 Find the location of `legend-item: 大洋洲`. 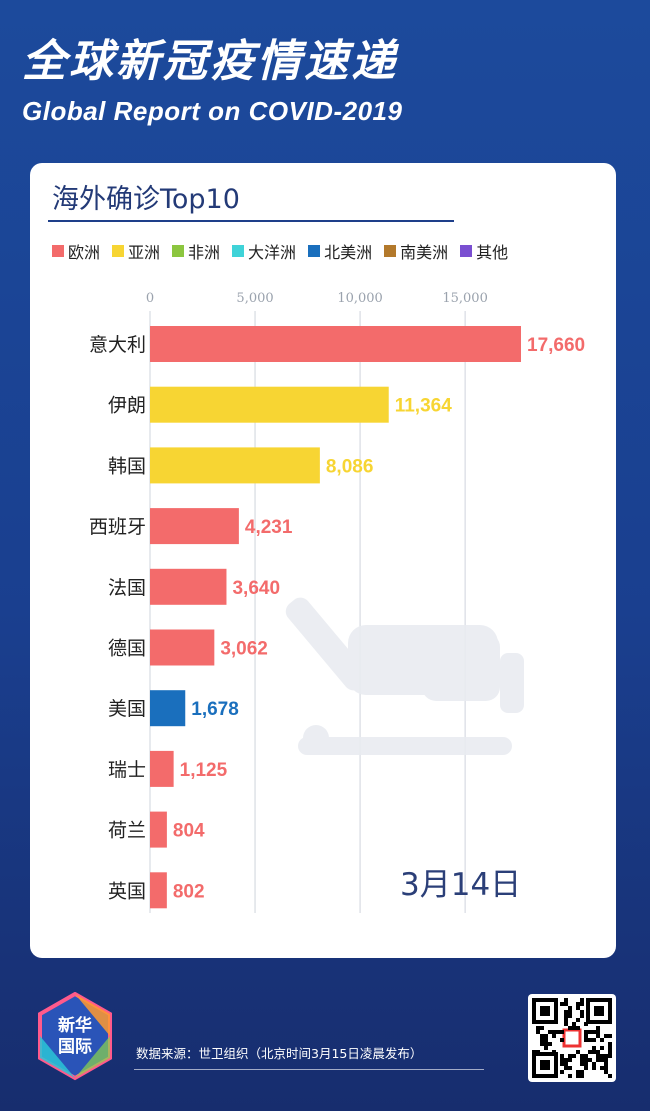

legend-item: 大洋洲 is located at coordinates (264, 251).